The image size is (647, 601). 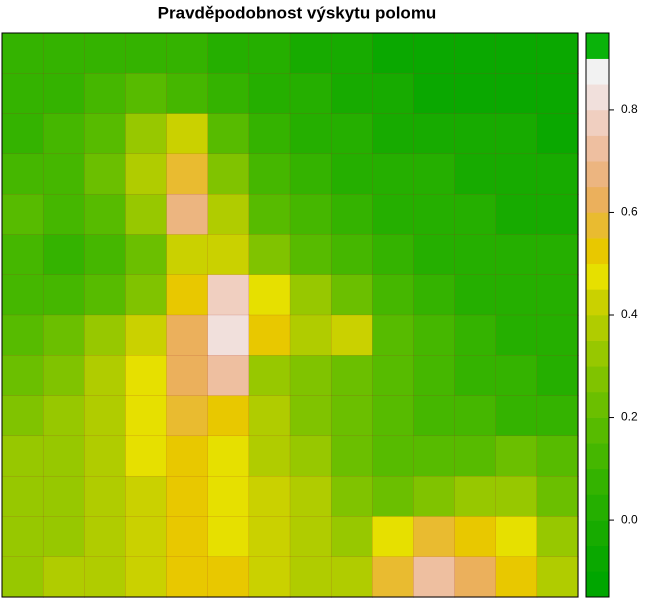 I want to click on colorbar-tick-label: 0.6, so click(x=629, y=212).